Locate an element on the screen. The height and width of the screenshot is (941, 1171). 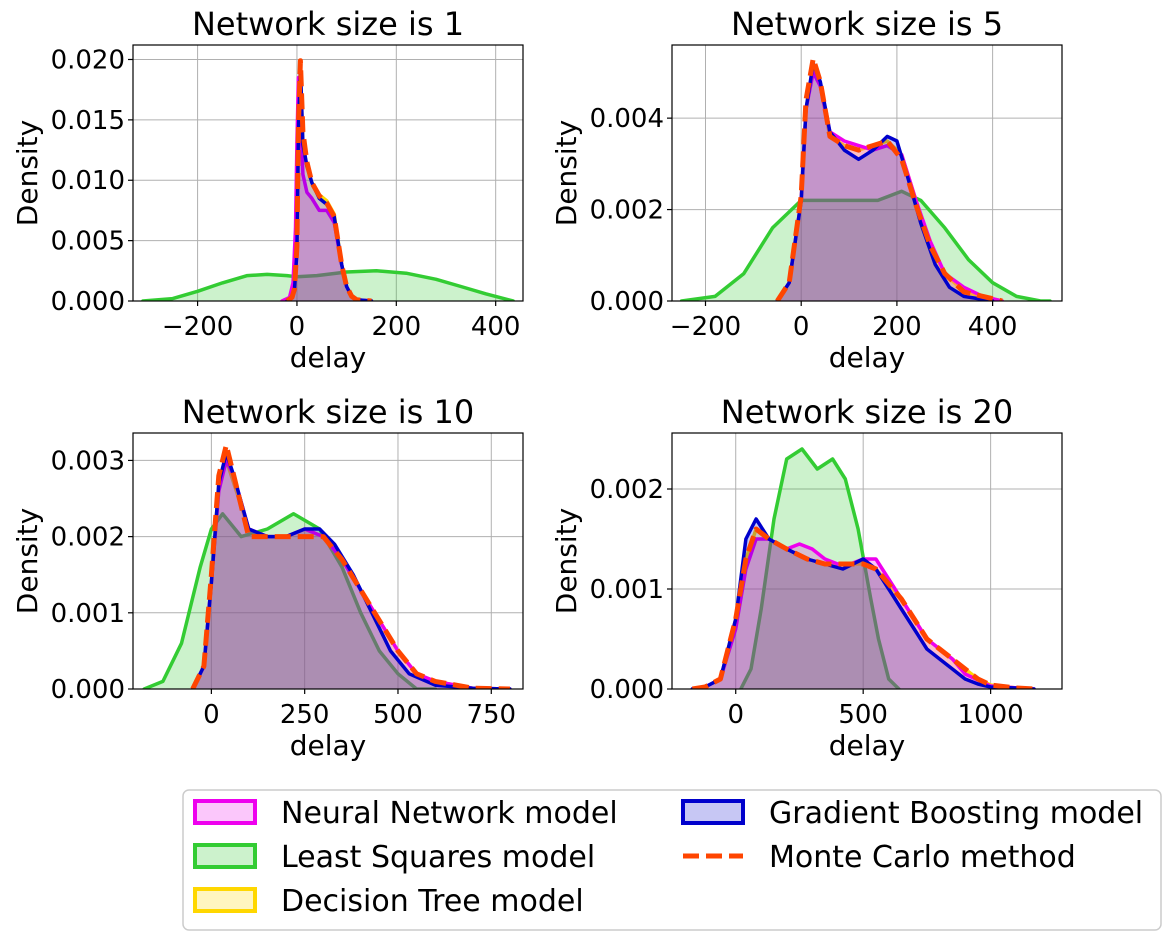
panel-title: Network size is 1 is located at coordinates (328, 24).